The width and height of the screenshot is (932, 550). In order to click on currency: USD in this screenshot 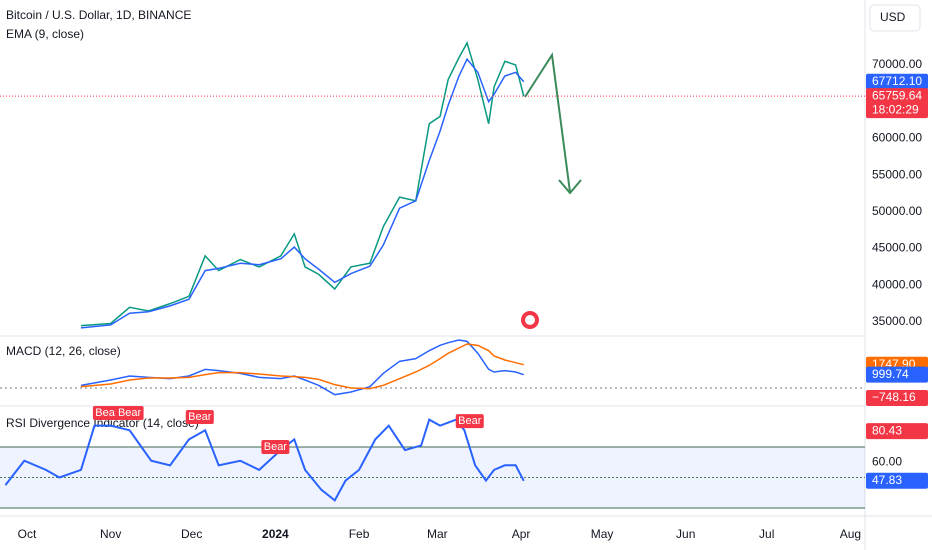, I will do `click(893, 17)`.